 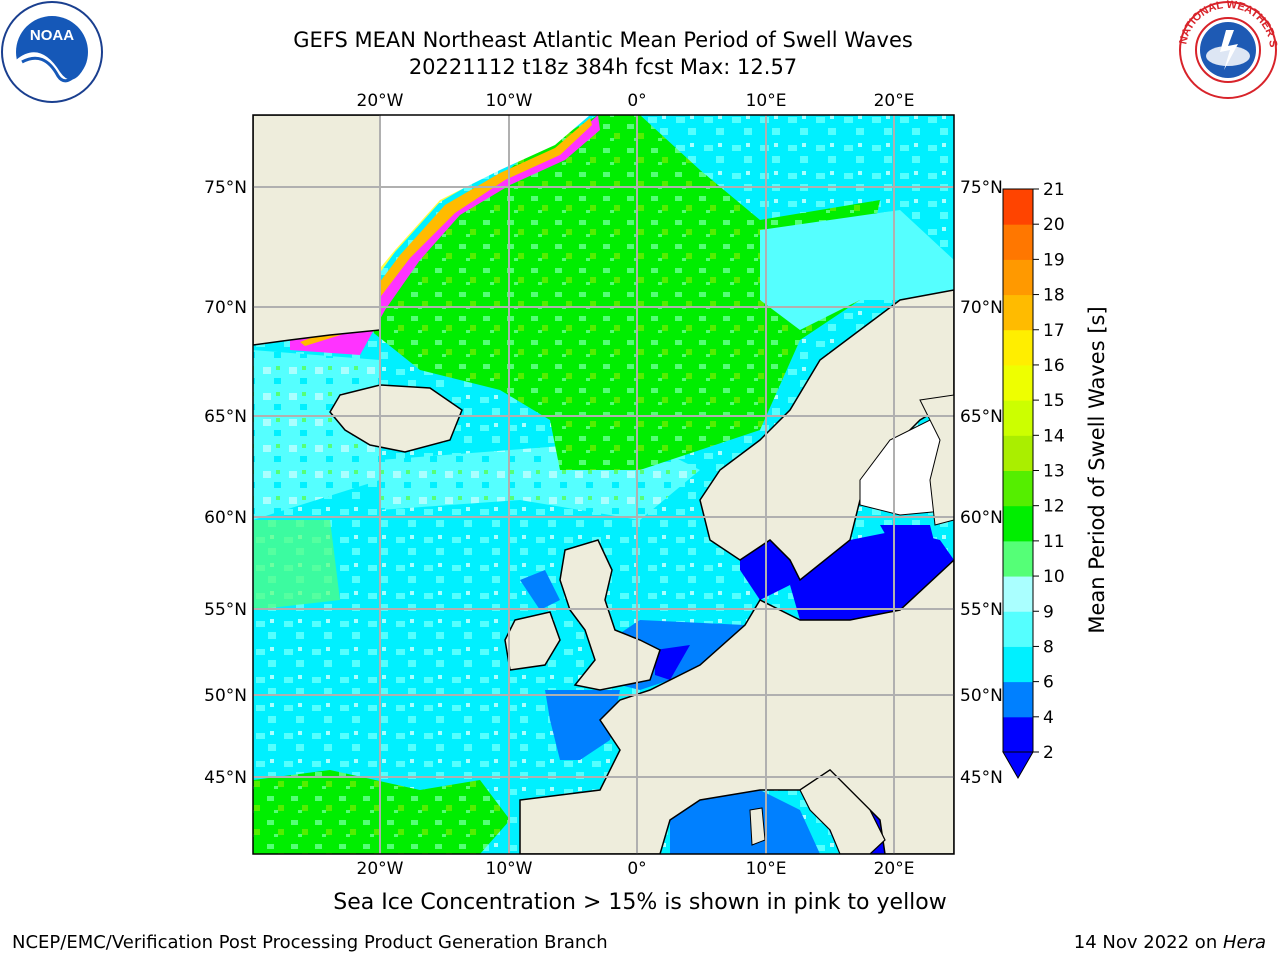 What do you see at coordinates (1148, 942) in the screenshot?
I see `run-date: 14 Nov 2022 on` at bounding box center [1148, 942].